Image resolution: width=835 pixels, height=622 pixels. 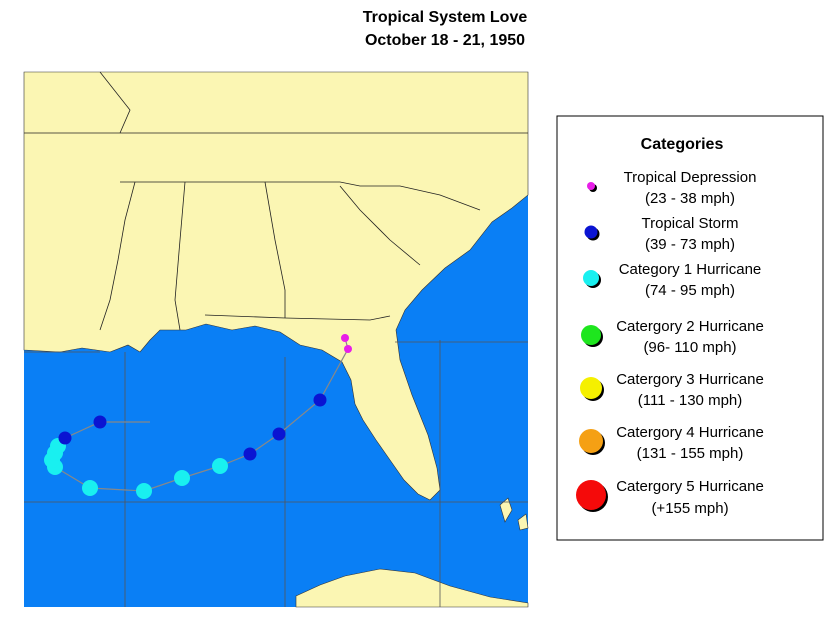 I want to click on subtitle: October 18 - 21, 1950, so click(x=445, y=40).